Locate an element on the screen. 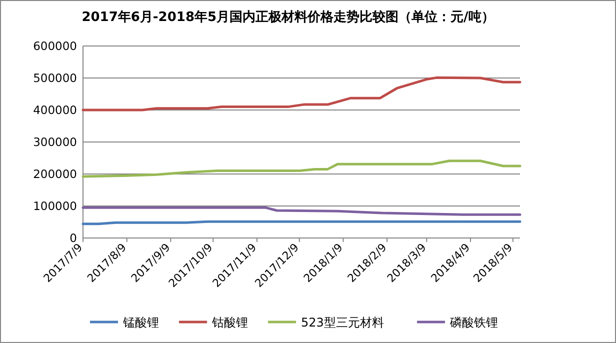  y-tick-label: 200000 is located at coordinates (55, 174).